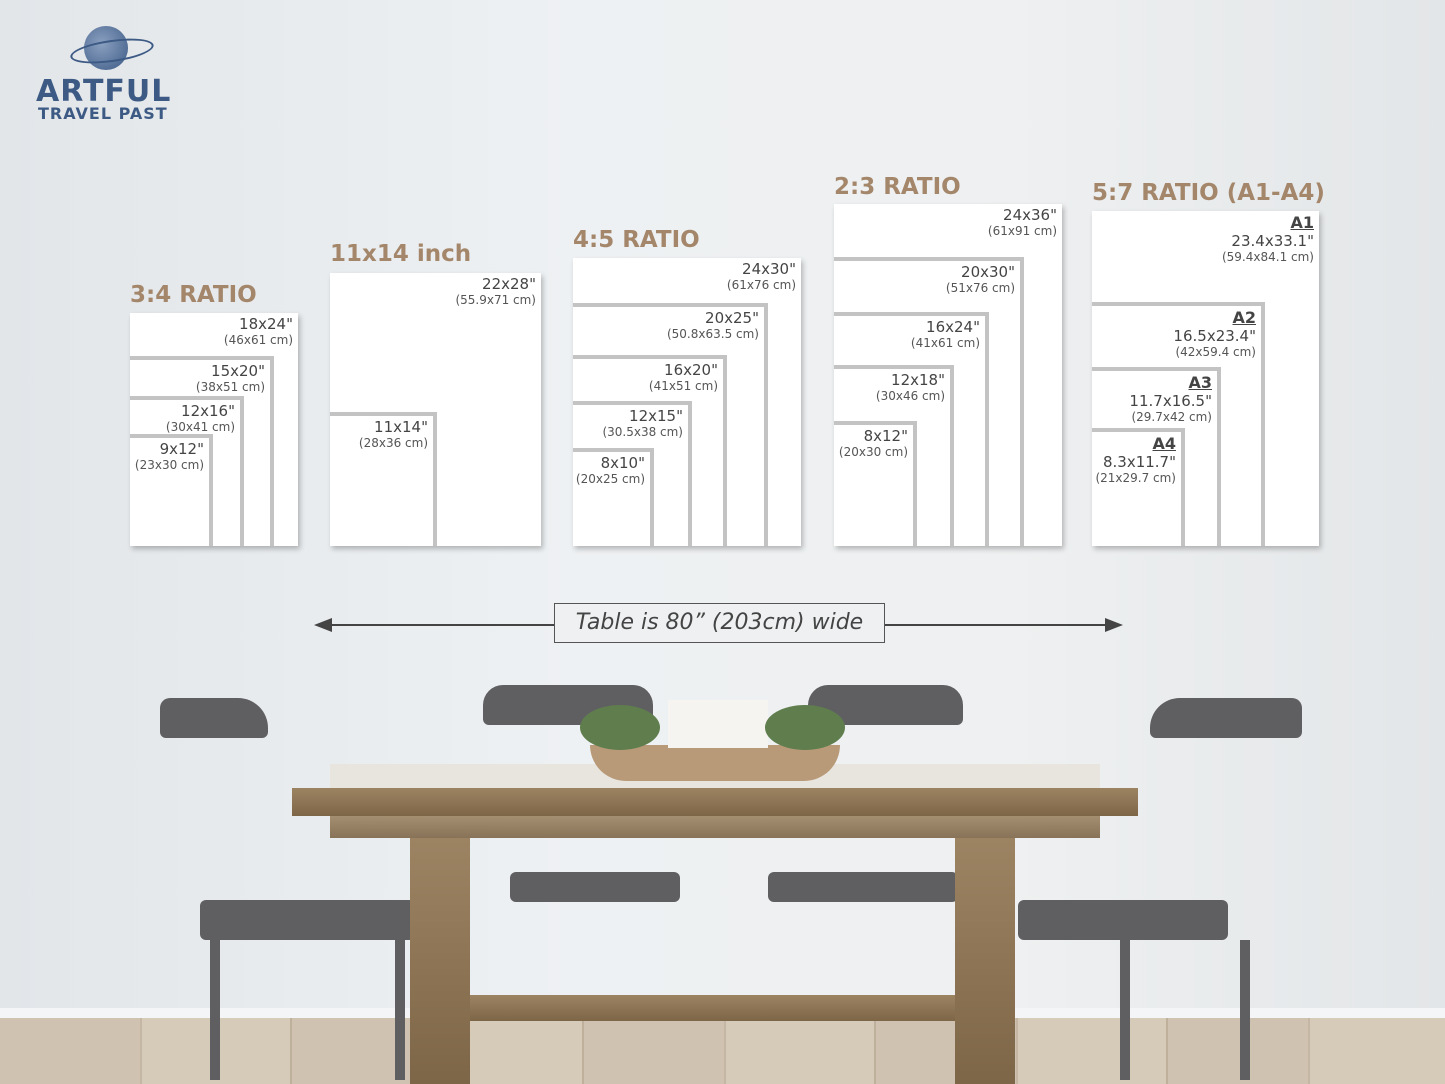 The width and height of the screenshot is (1445, 1084). Describe the element at coordinates (715, 802) in the screenshot. I see `table-top` at that location.